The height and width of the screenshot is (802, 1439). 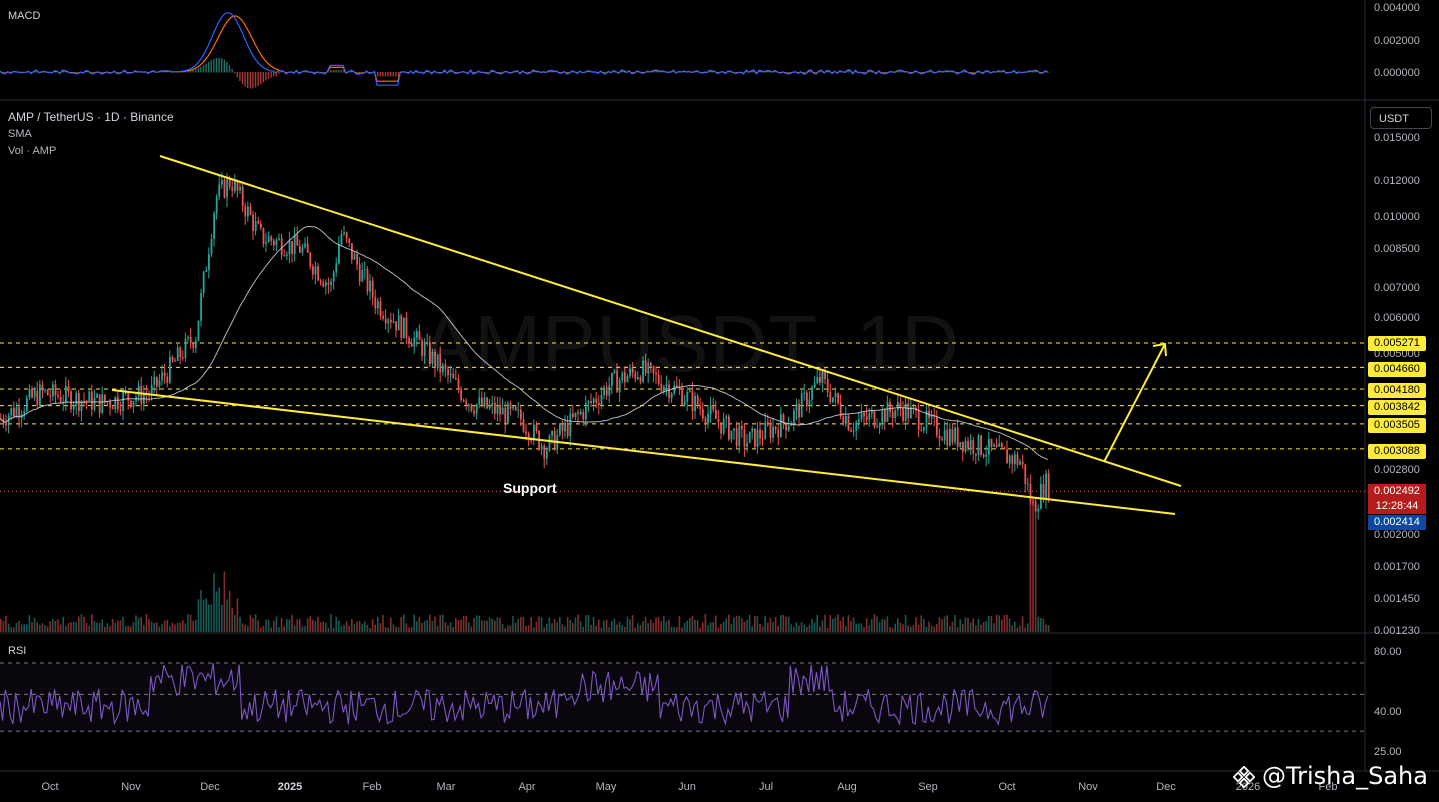 What do you see at coordinates (1401, 118) in the screenshot?
I see `currency-selector-button: USDT` at bounding box center [1401, 118].